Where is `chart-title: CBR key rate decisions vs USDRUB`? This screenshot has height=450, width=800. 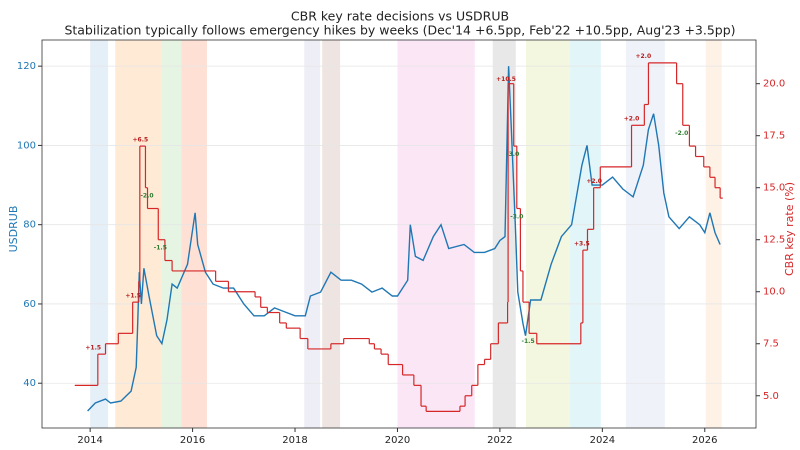
chart-title: CBR key rate decisions vs USDRUB is located at coordinates (400, 16).